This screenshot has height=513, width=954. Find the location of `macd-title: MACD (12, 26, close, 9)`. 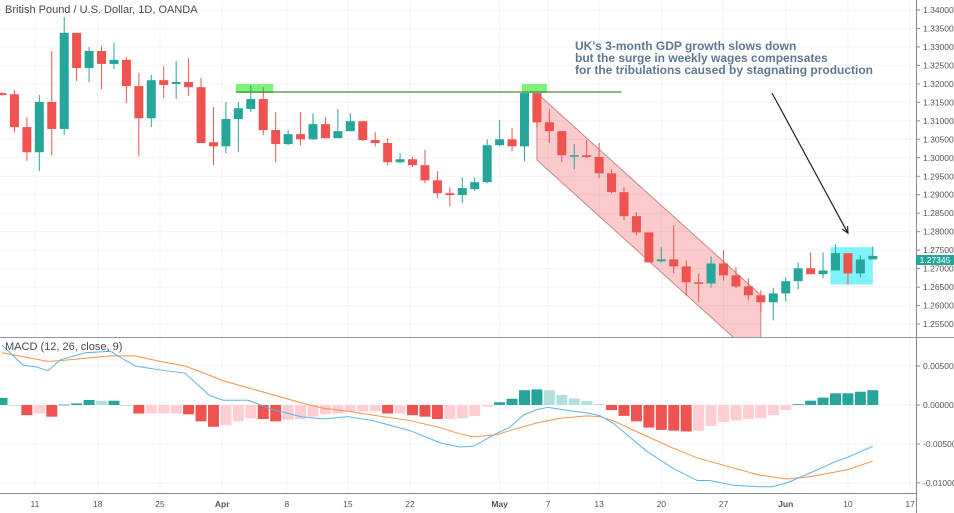

macd-title: MACD (12, 26, close, 9) is located at coordinates (64, 347).